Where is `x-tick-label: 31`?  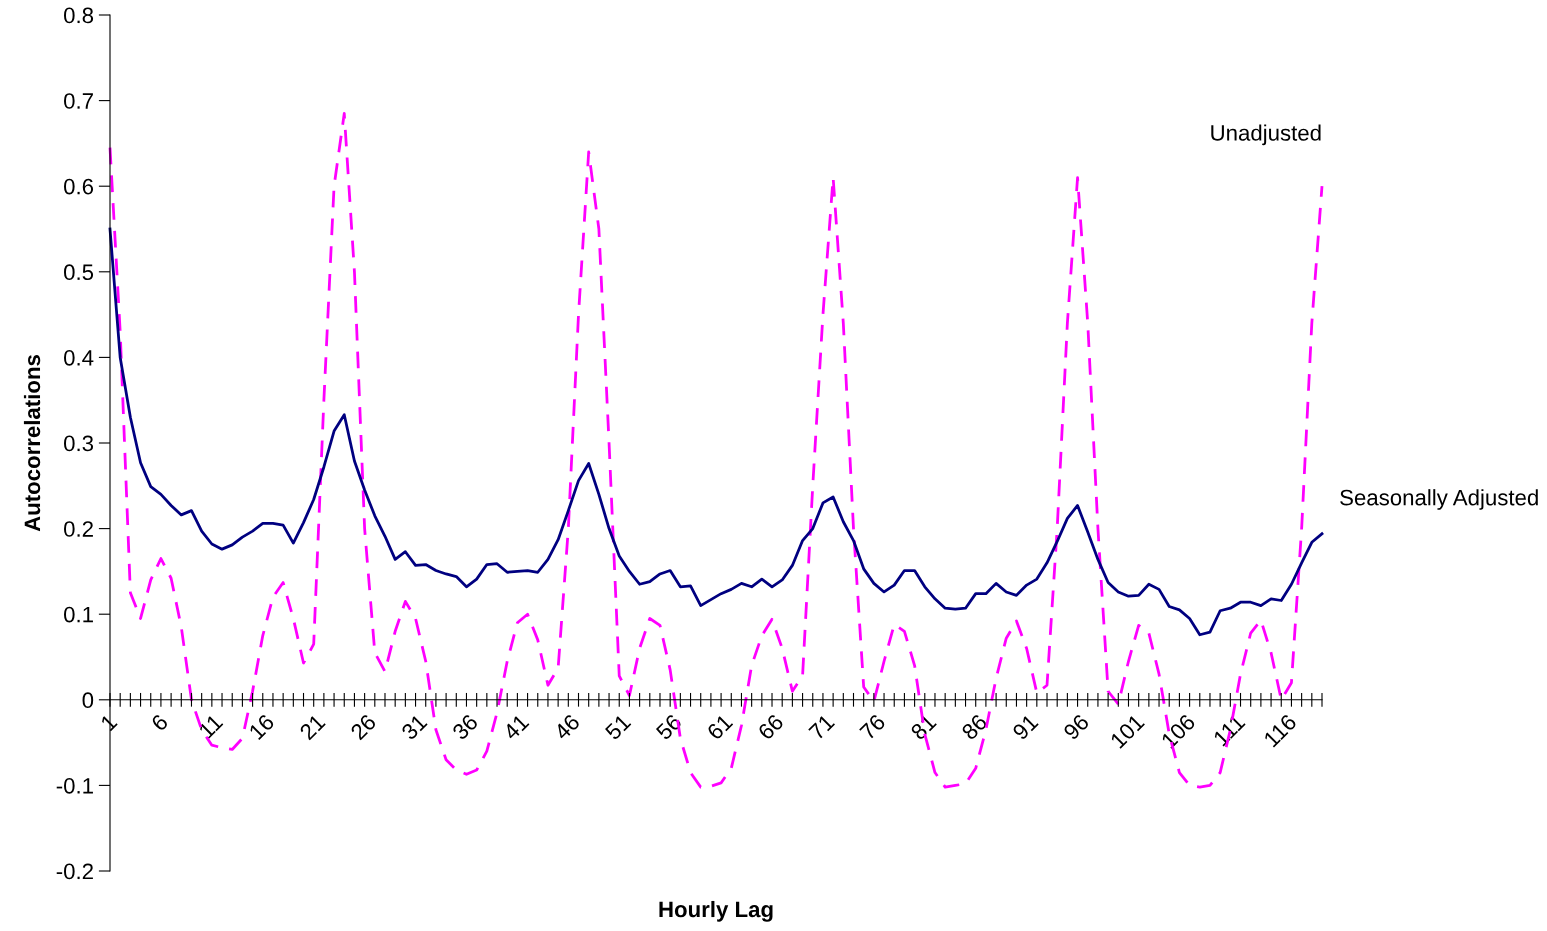 x-tick-label: 31 is located at coordinates (414, 727).